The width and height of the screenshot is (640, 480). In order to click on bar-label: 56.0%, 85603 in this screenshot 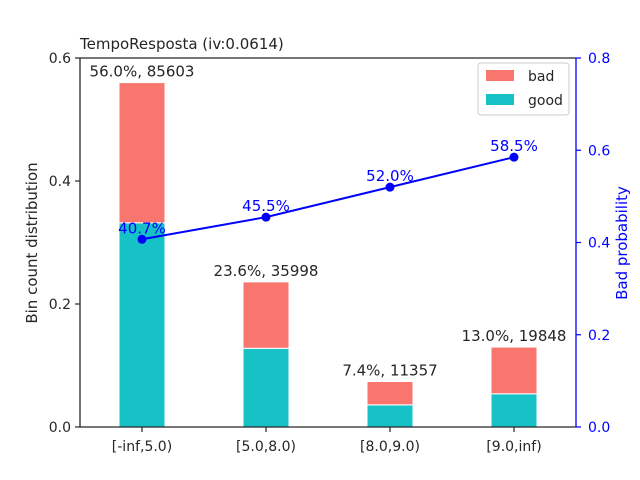, I will do `click(142, 72)`.